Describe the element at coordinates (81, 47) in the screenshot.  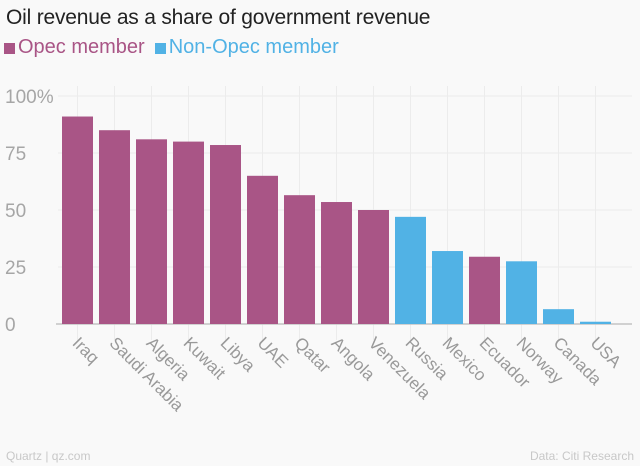
I see `legend-label-opec: Opec member` at that location.